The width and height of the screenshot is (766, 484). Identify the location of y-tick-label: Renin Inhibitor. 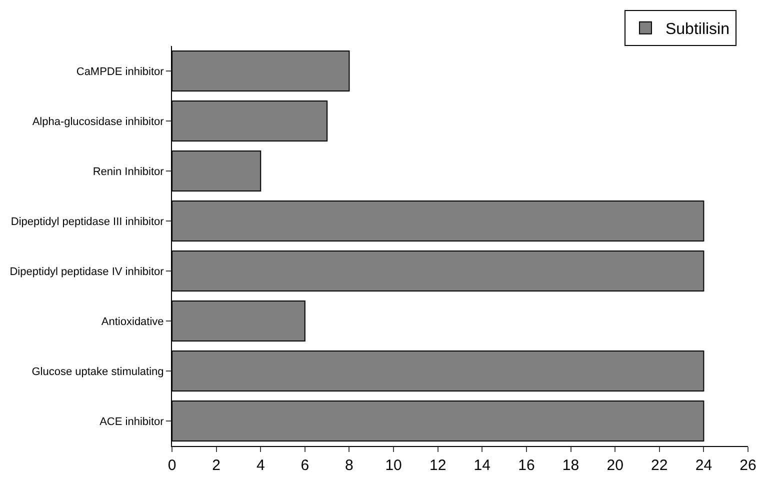
(128, 172).